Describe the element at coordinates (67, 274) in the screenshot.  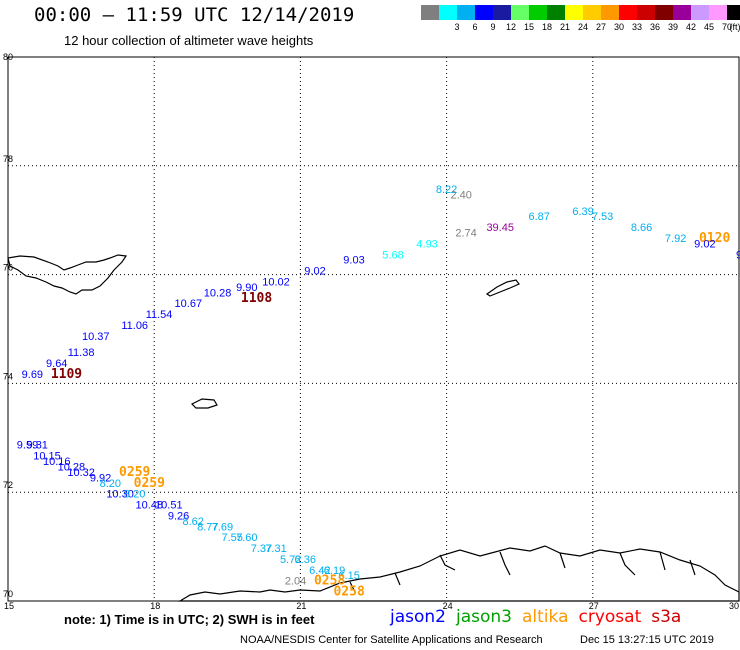
I see `svalbard-coast` at that location.